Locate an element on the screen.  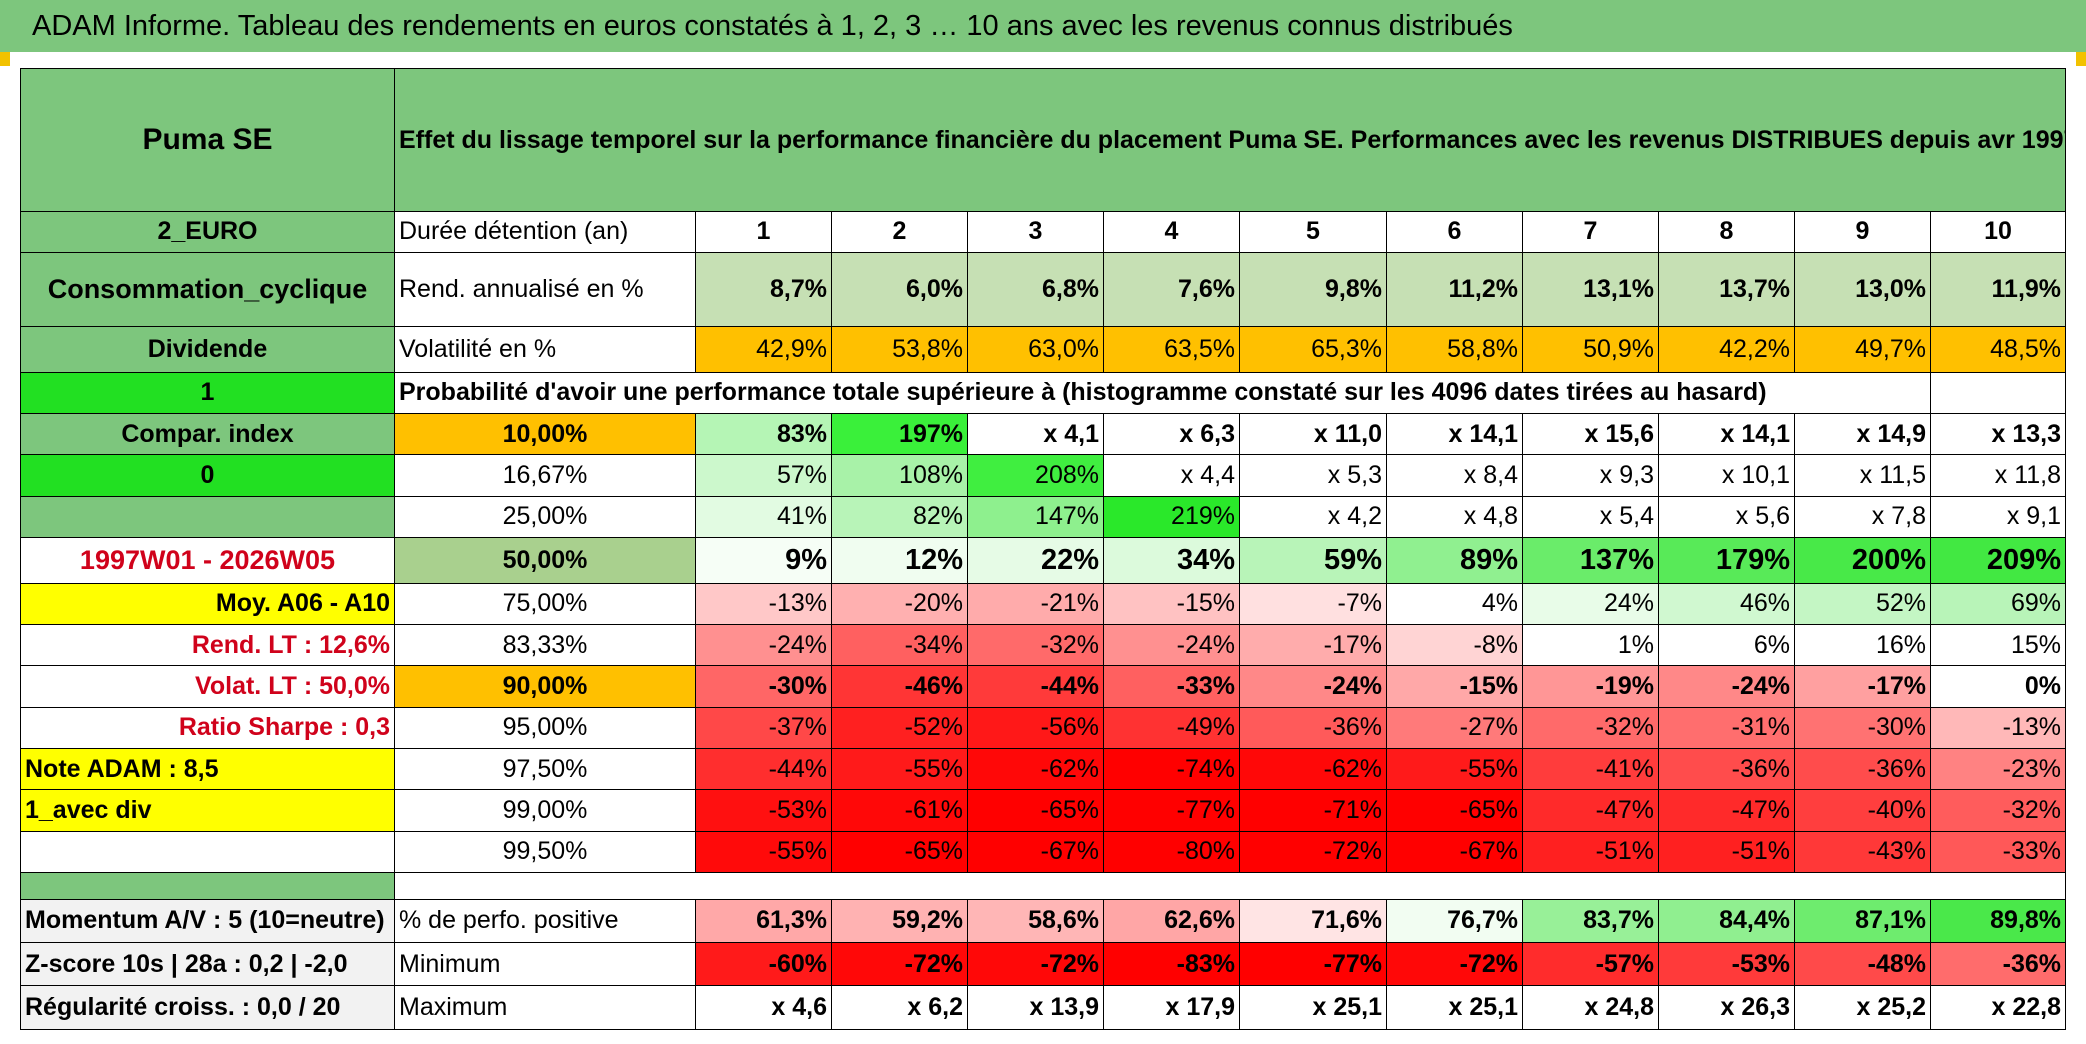
prob-value: 6% is located at coordinates (1726, 645).